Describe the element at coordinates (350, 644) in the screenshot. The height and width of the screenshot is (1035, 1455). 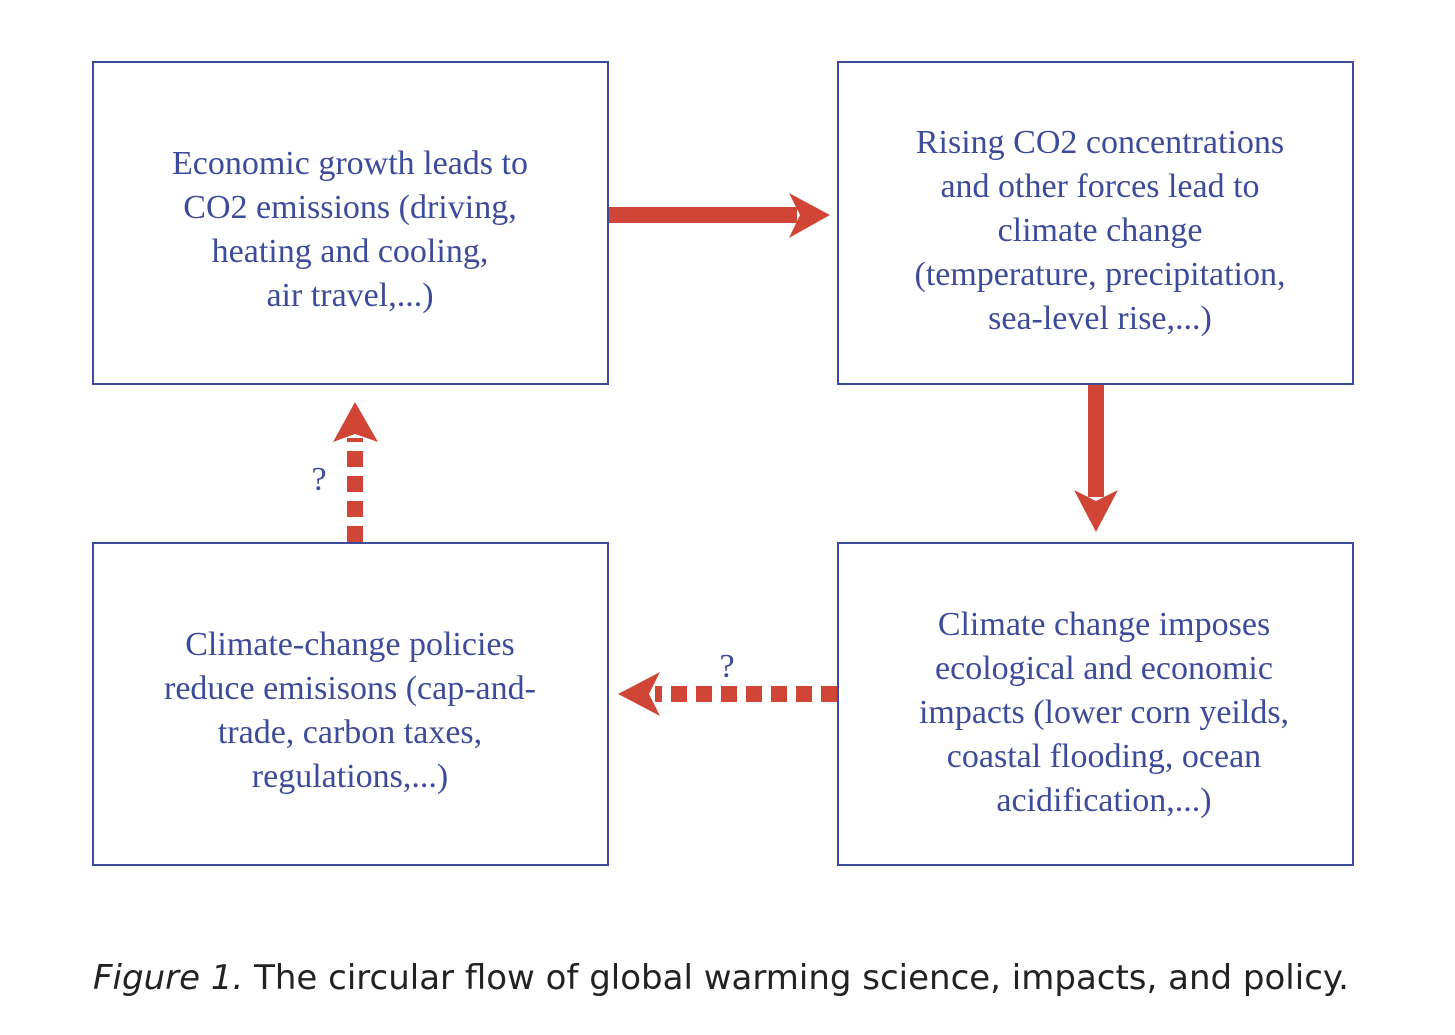
I see `box-line: Climate-change policies` at that location.